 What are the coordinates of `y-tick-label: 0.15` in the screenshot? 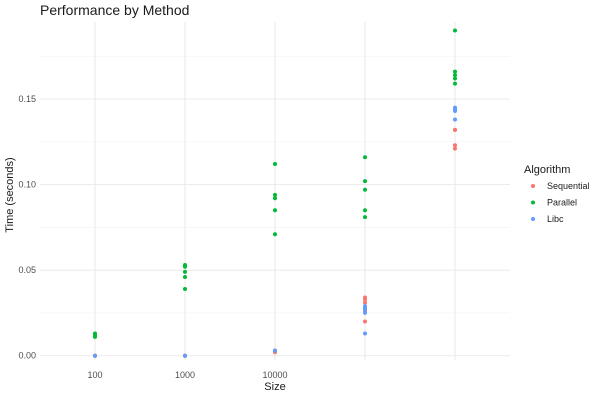 It's located at (27, 99).